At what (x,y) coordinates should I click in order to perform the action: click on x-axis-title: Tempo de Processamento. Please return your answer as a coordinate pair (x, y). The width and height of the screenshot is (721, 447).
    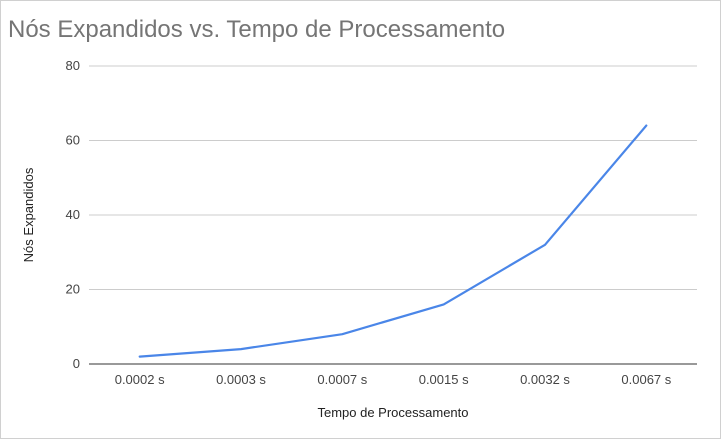
    Looking at the image, I should click on (392, 412).